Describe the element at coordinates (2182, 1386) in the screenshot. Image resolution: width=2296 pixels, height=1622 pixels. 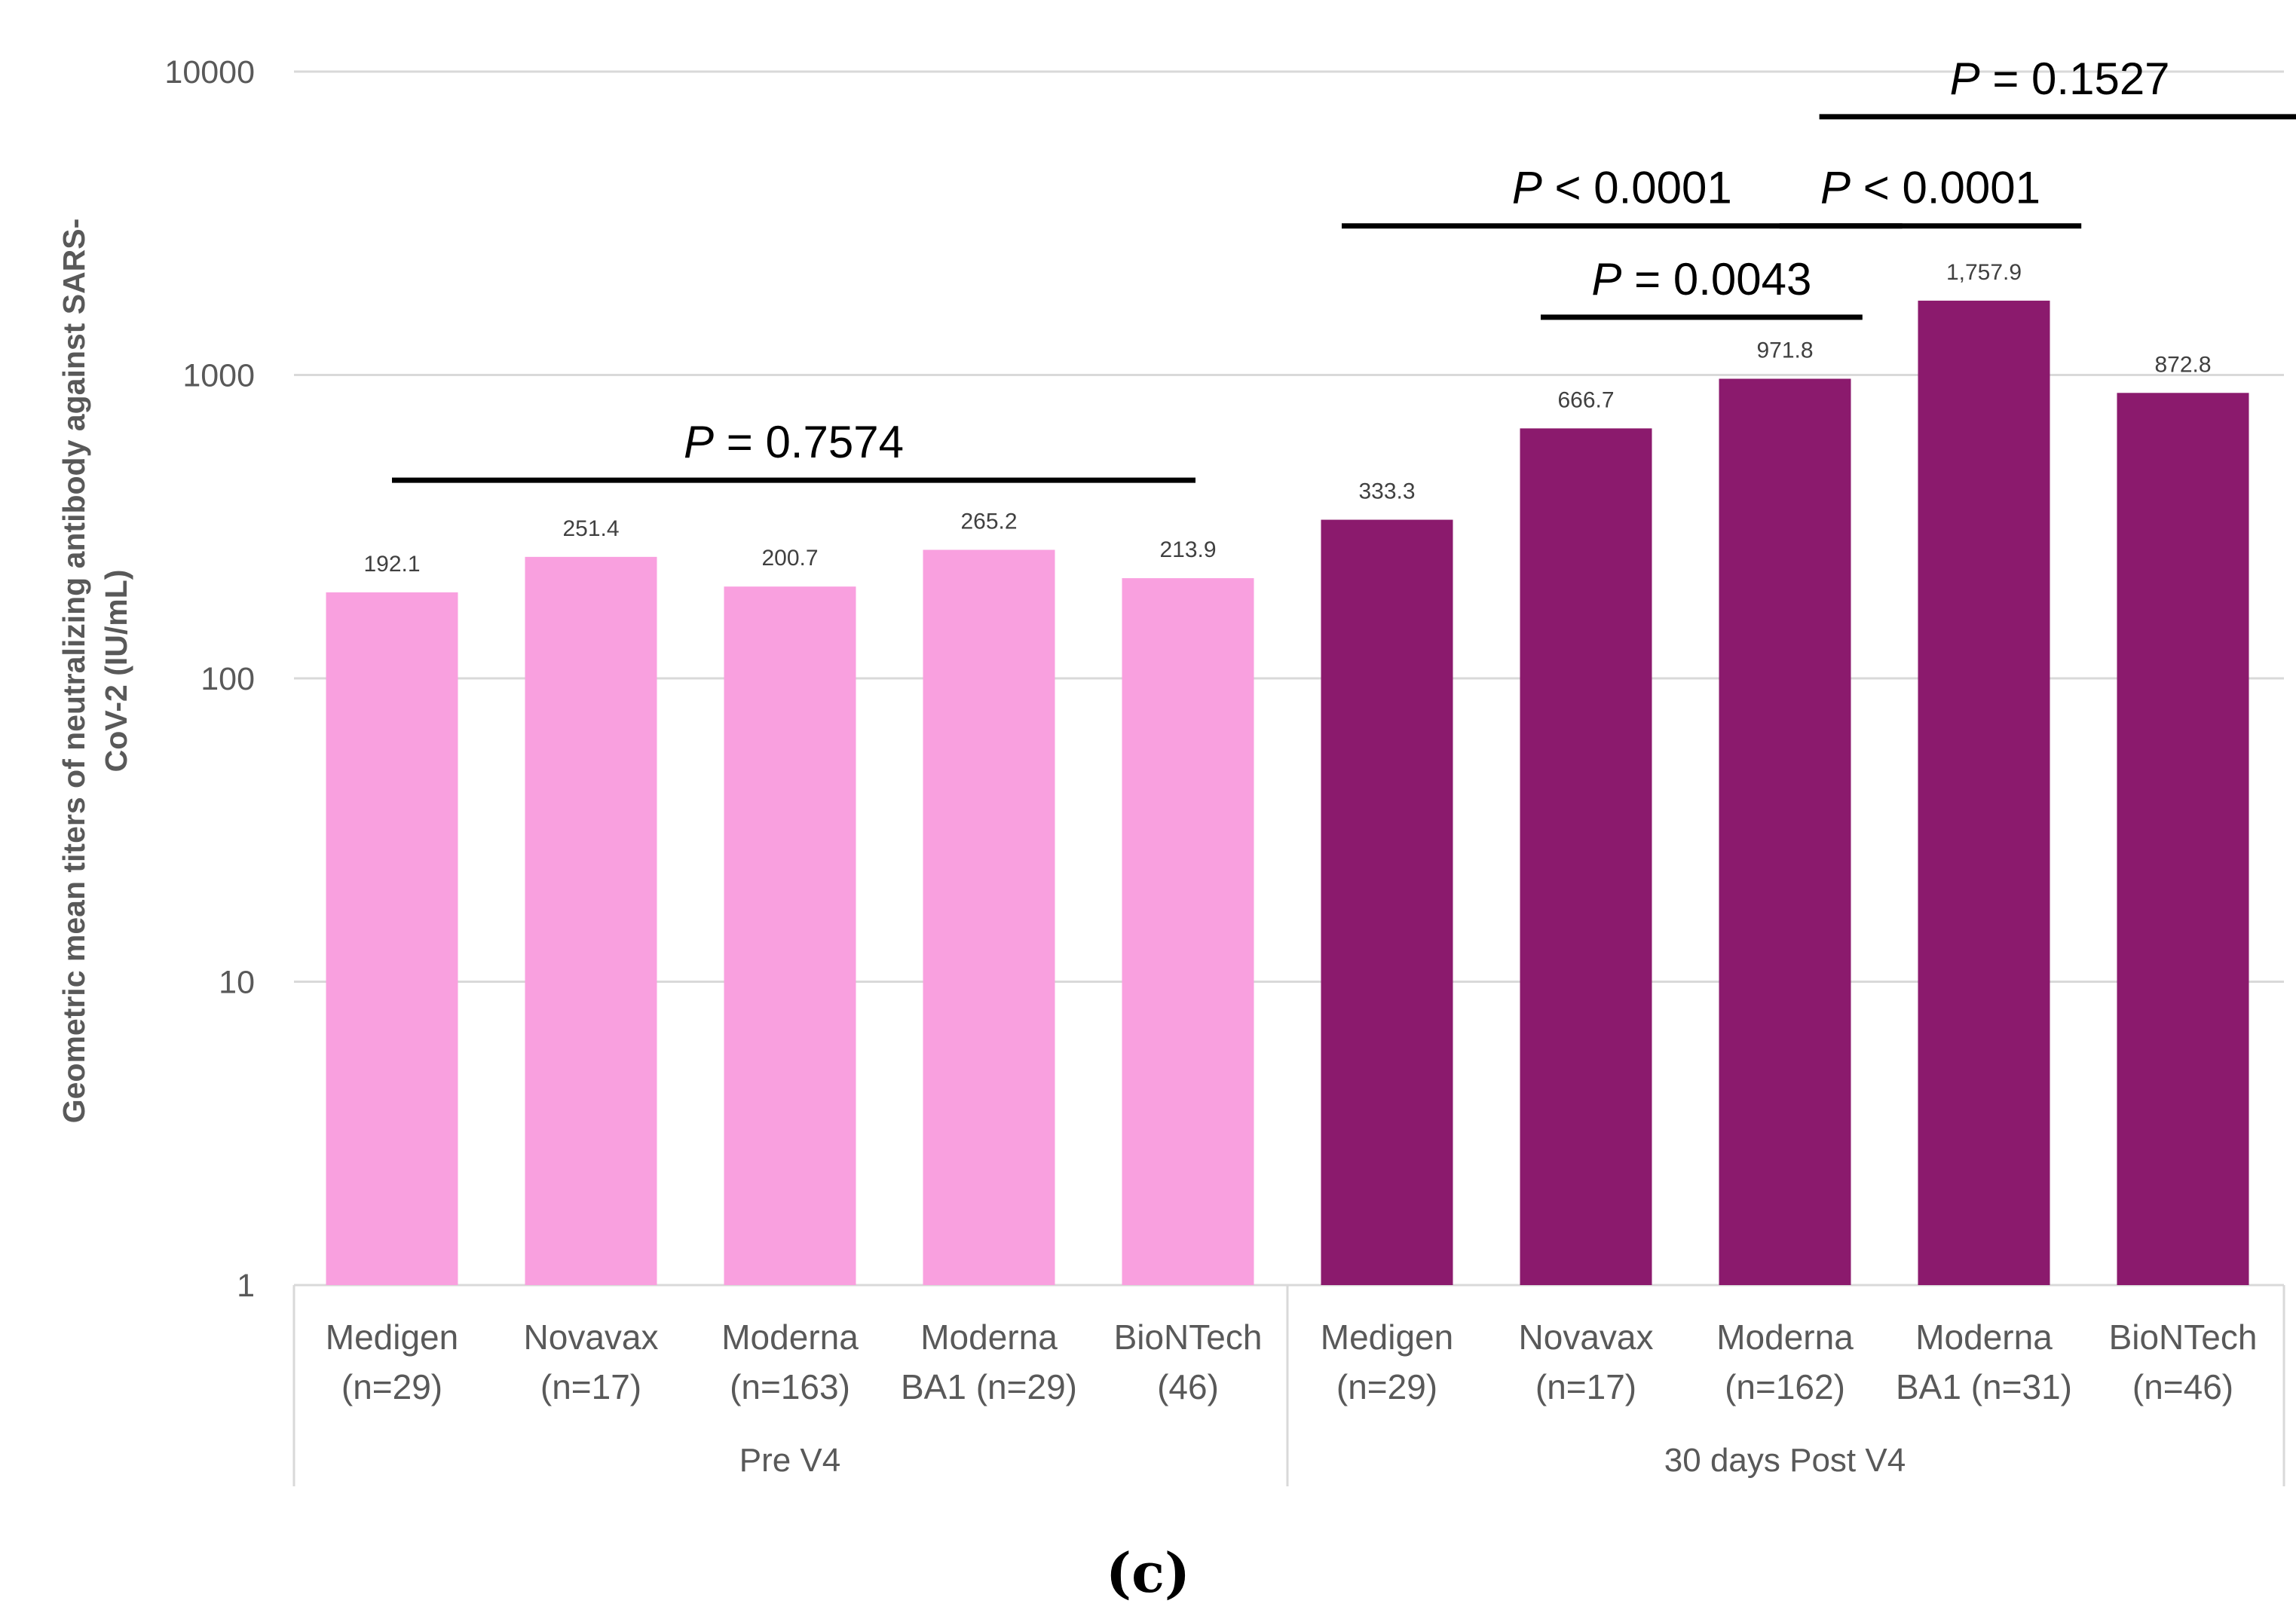
I see `x-tick-label: (n=46)` at that location.